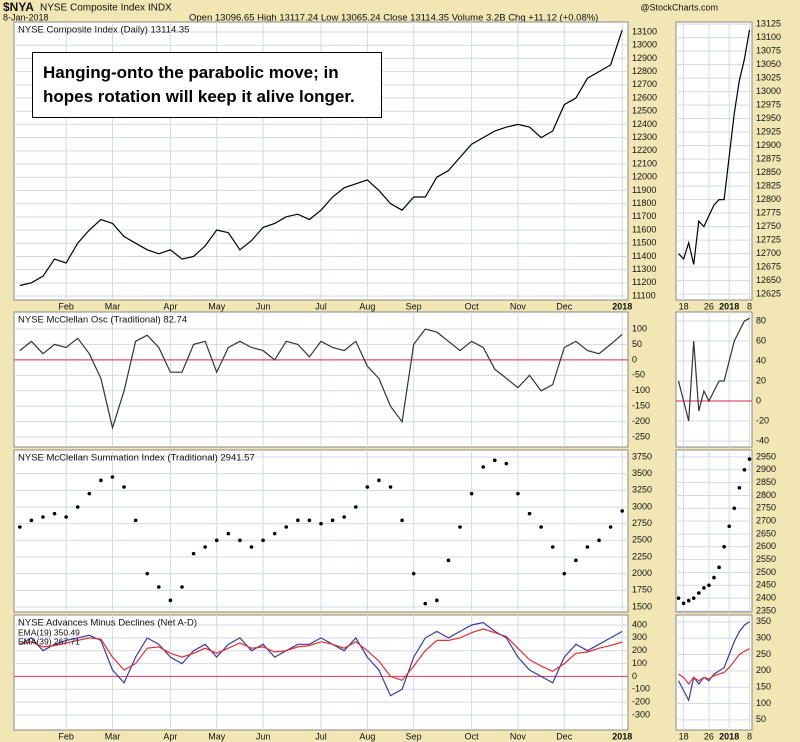 The width and height of the screenshot is (800, 742). Describe the element at coordinates (768, 280) in the screenshot. I see `y-tick-label: 12650` at that location.